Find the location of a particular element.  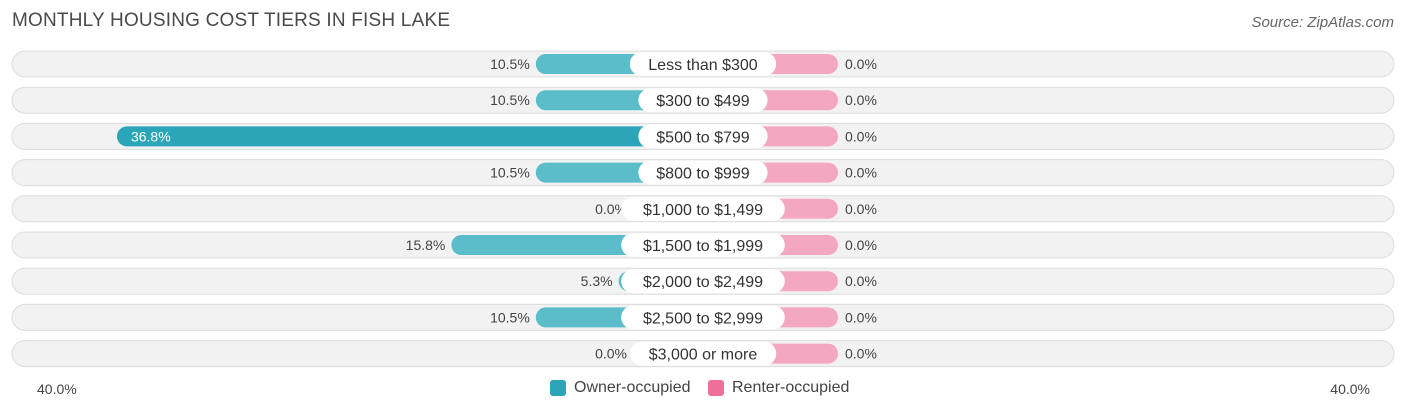

category-label: $300 to $499 is located at coordinates (703, 101).